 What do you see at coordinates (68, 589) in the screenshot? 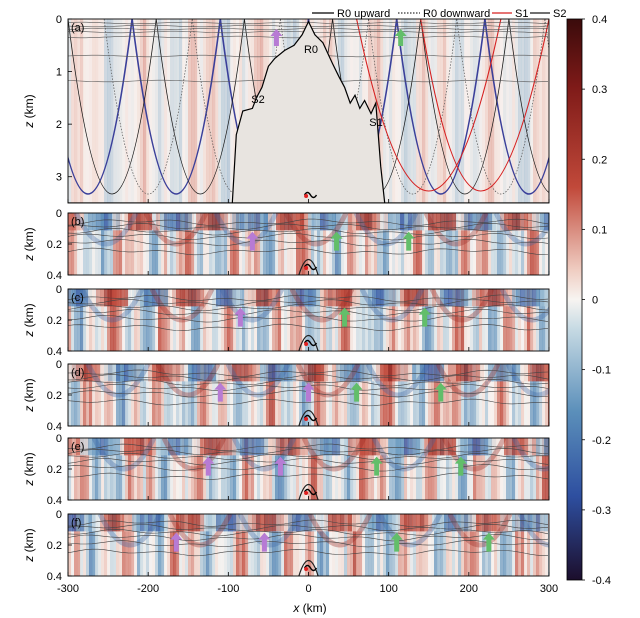
I see `x-tick-label: -300` at bounding box center [68, 589].